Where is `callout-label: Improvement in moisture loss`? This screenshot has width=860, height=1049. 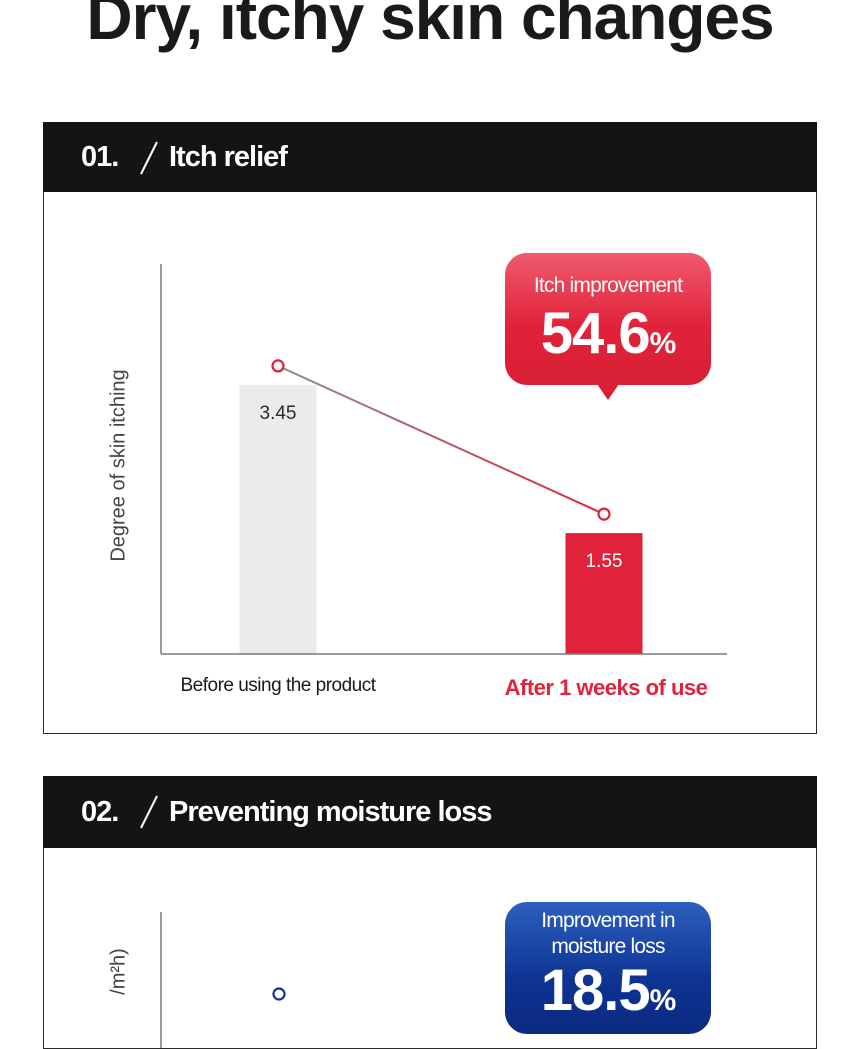 callout-label: Improvement in moisture loss is located at coordinates (608, 933).